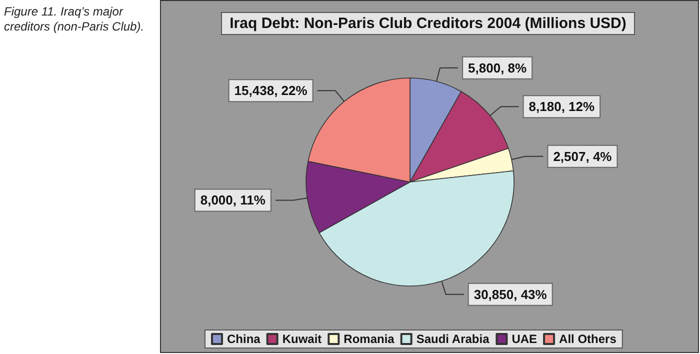 The image size is (700, 354). What do you see at coordinates (74, 19) in the screenshot?
I see `caption: Figure 11. Iraq’s major creditors (non-Paris Club).` at bounding box center [74, 19].